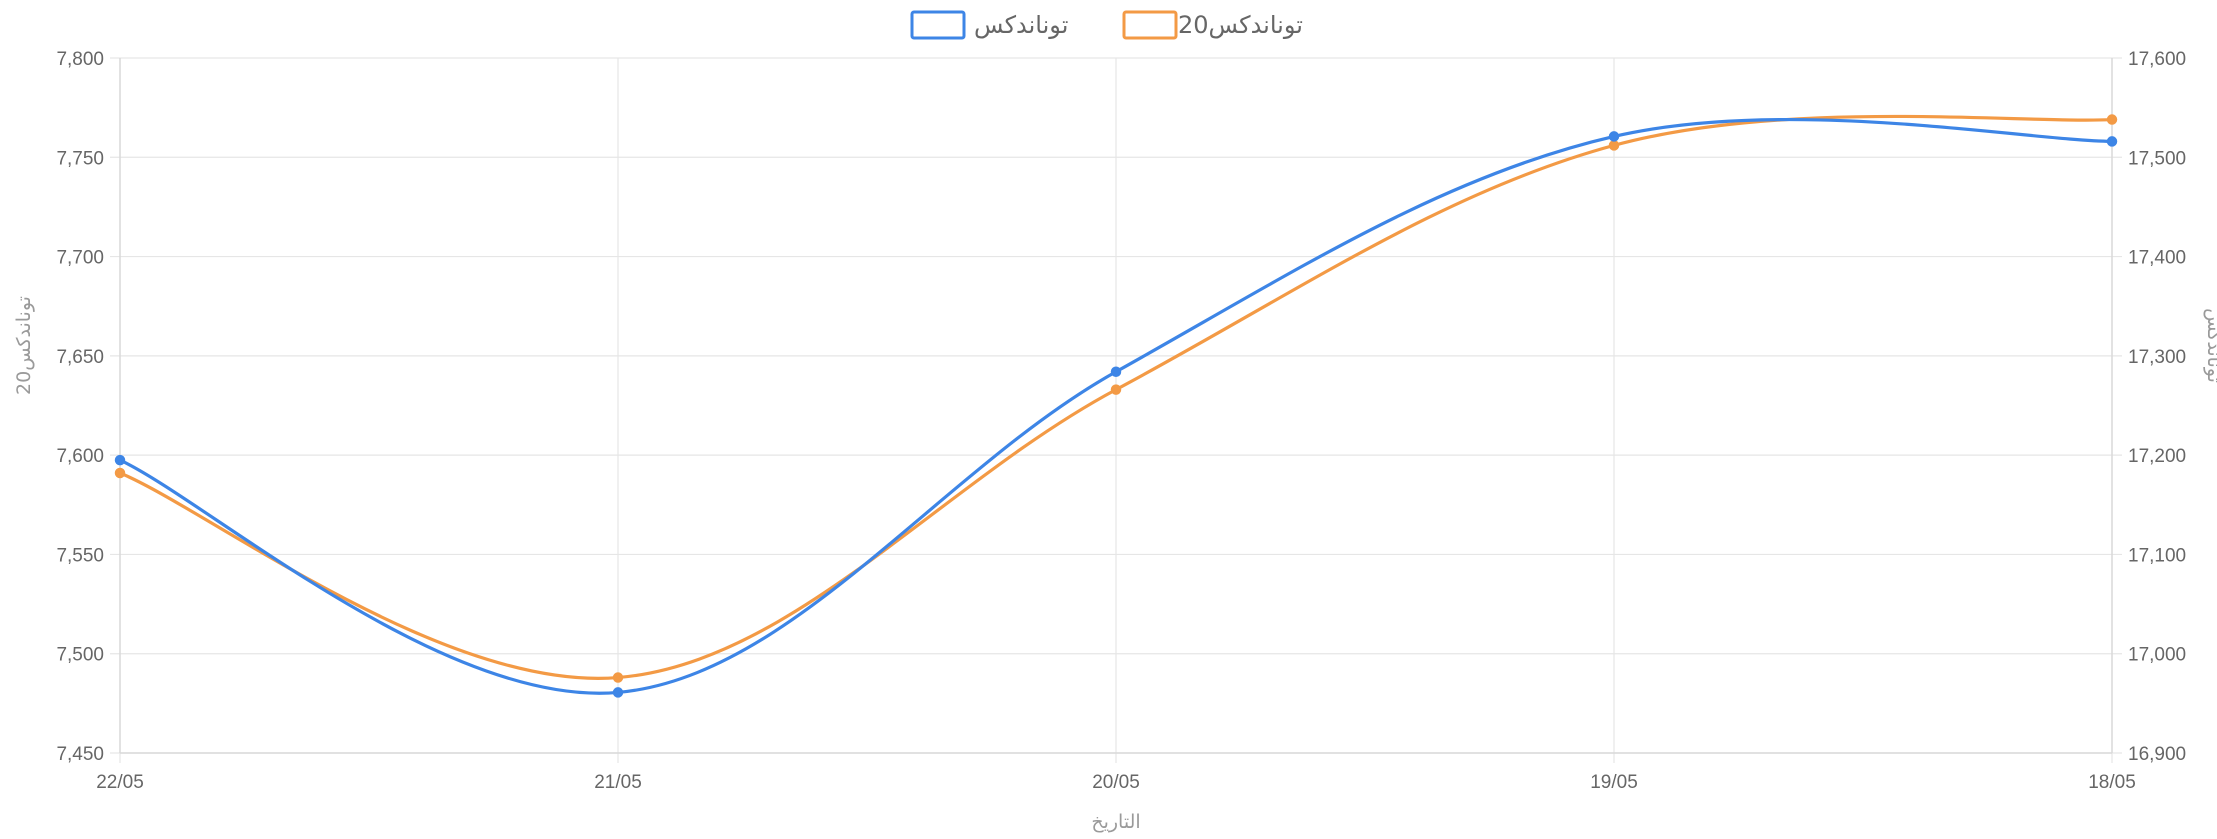 This screenshot has width=2217, height=839. I want to click on legend-item: توناندكس20, so click(1212, 25).